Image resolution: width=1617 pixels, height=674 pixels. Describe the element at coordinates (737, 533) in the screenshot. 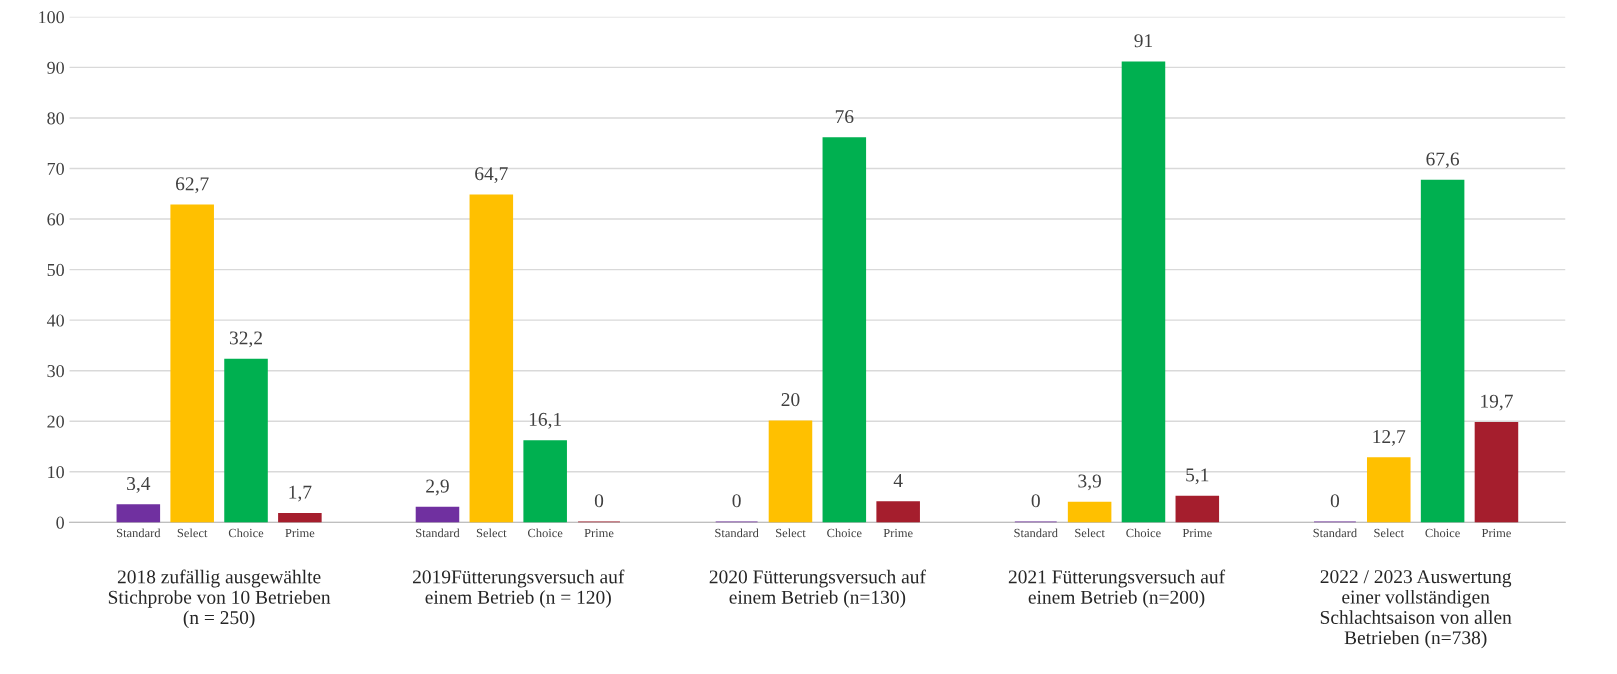

I see `series-label: Standard` at that location.